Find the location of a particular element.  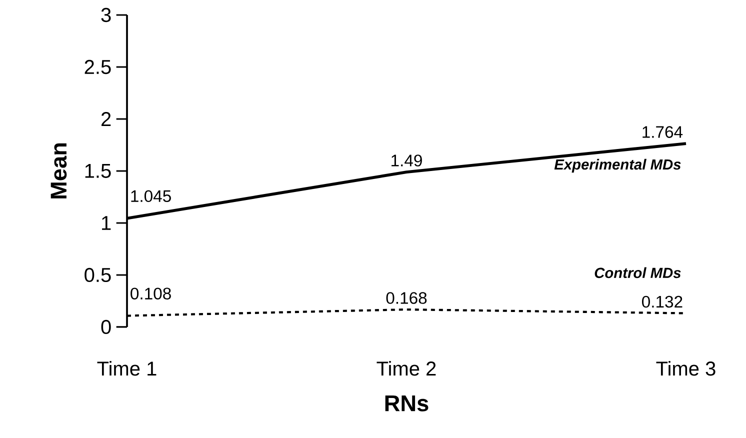

x-axis-title: RNs is located at coordinates (406, 404).